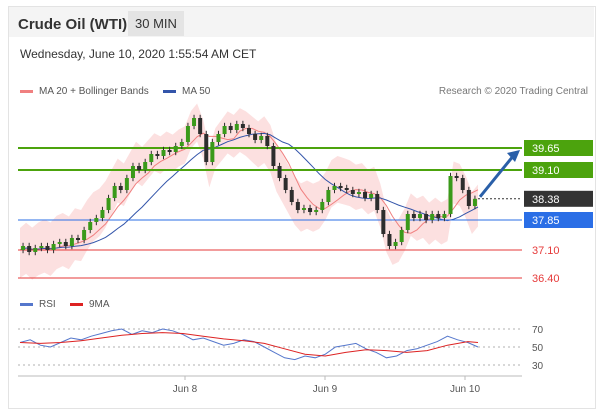  What do you see at coordinates (546, 279) in the screenshot?
I see `level-label-36.40: 36.40` at bounding box center [546, 279].